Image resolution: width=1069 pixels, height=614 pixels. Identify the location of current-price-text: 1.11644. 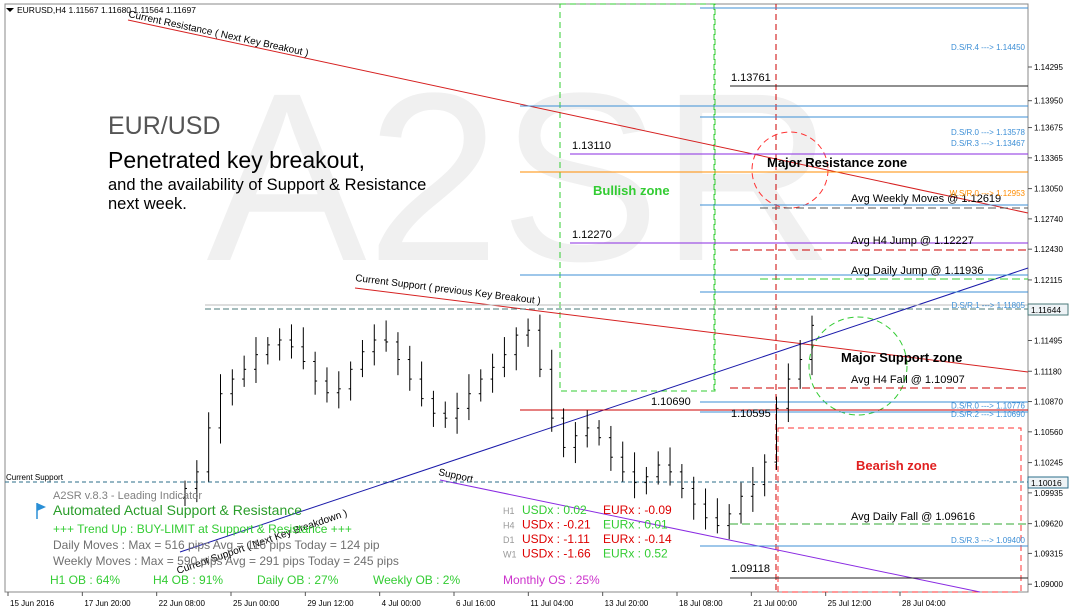
(1046, 310).